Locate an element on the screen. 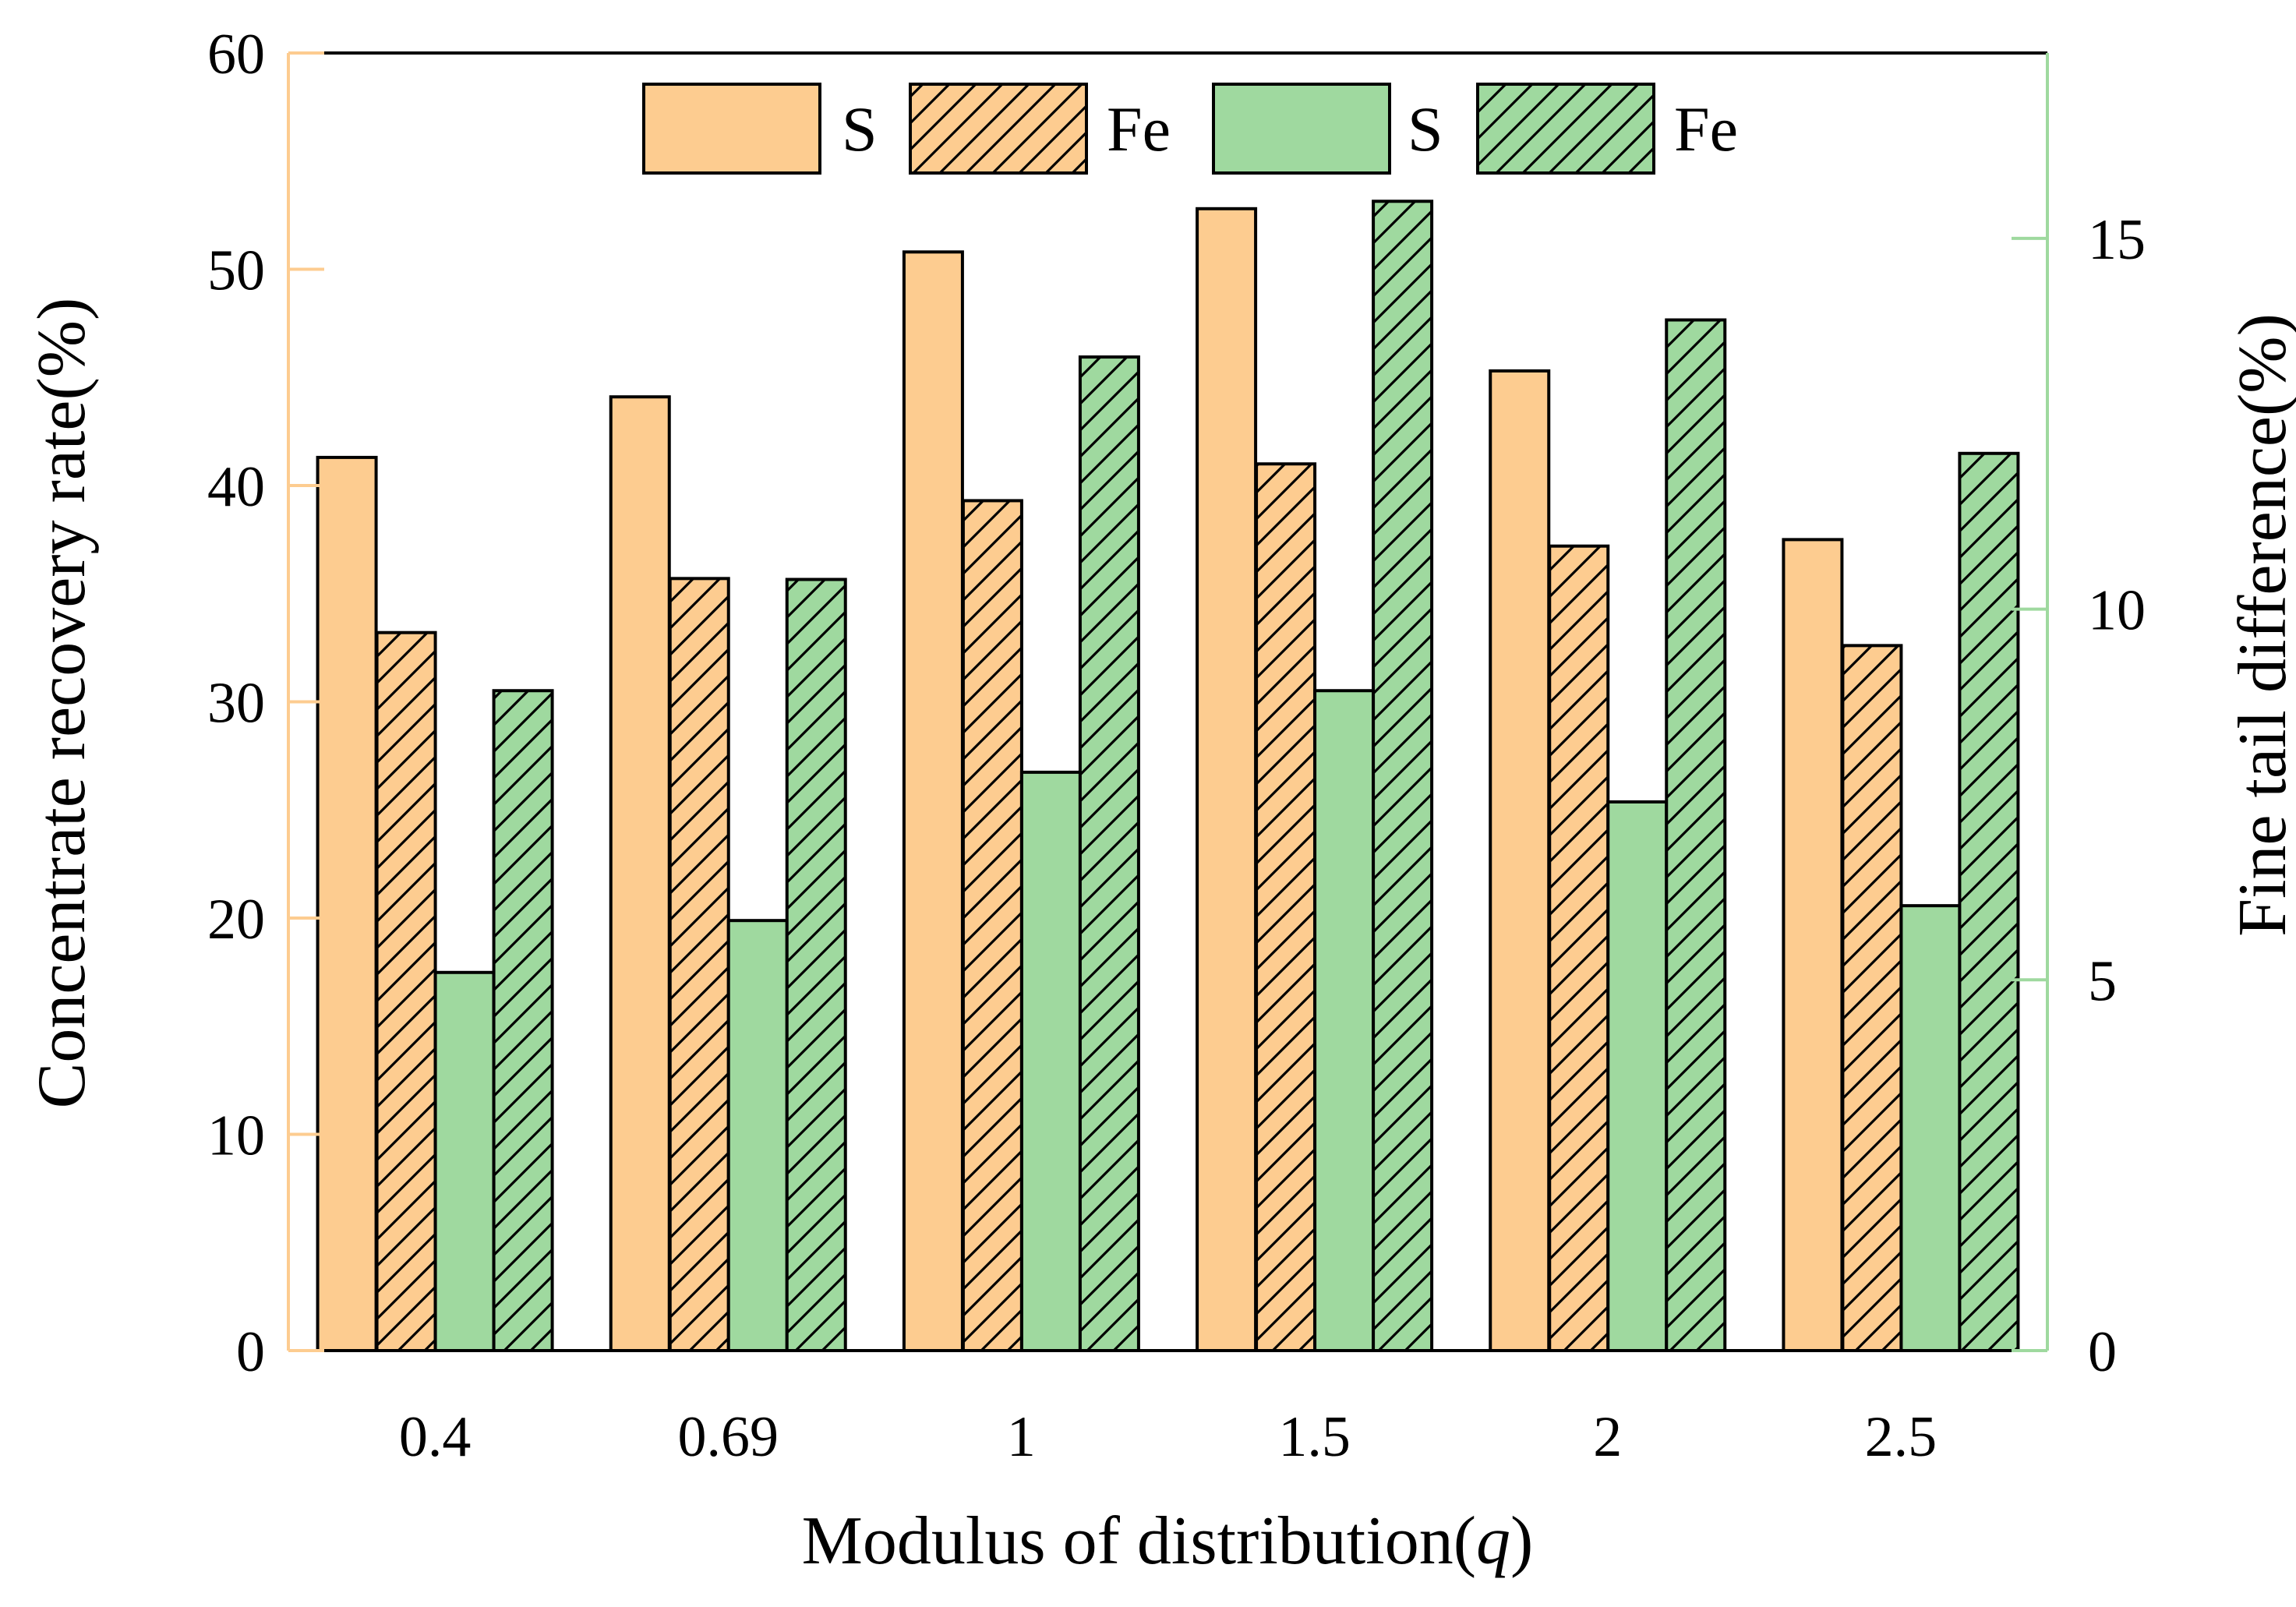  bar-fe-right-1.5 is located at coordinates (1403, 776).